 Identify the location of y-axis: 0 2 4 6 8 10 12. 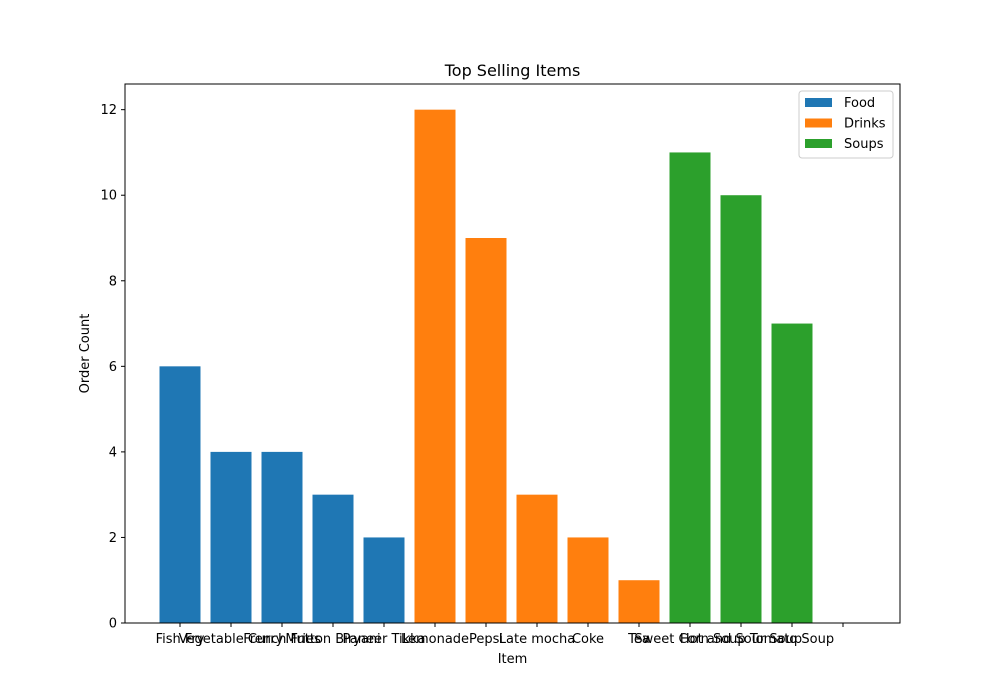
(112, 367).